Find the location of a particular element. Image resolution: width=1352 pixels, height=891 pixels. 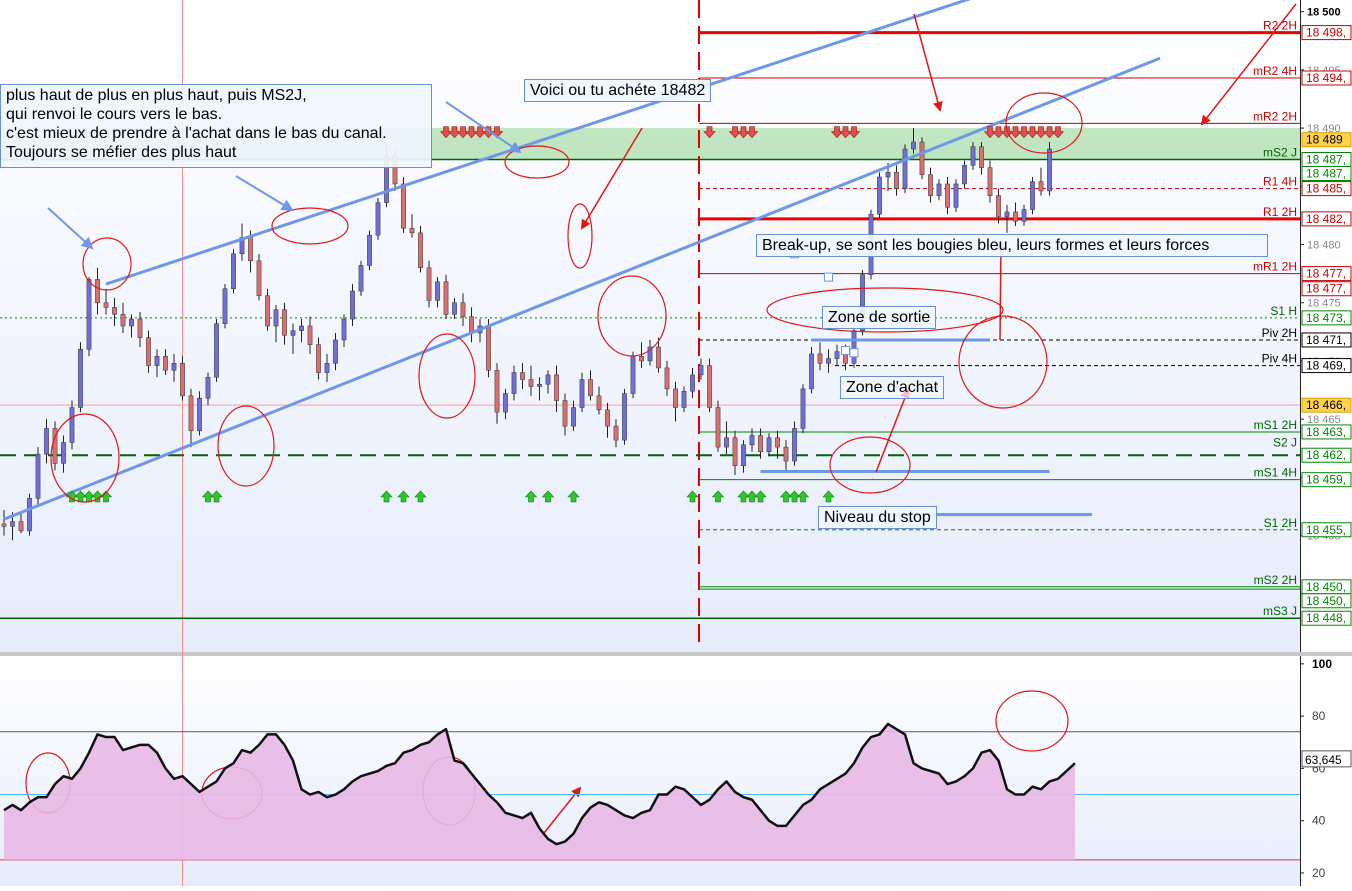

level-tag-label: 18 471, is located at coordinates (1326, 340).